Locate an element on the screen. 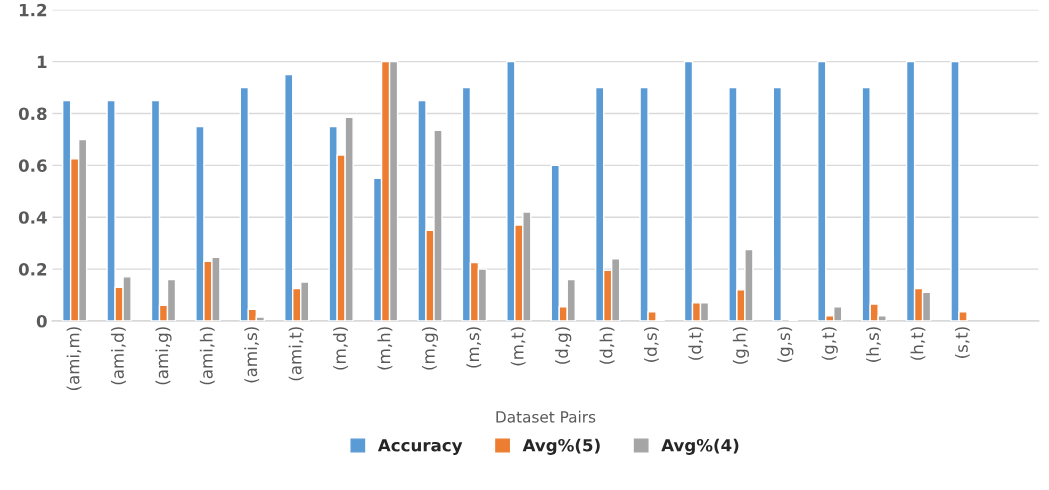  x-tick-label: (h,t) is located at coordinates (918, 343).